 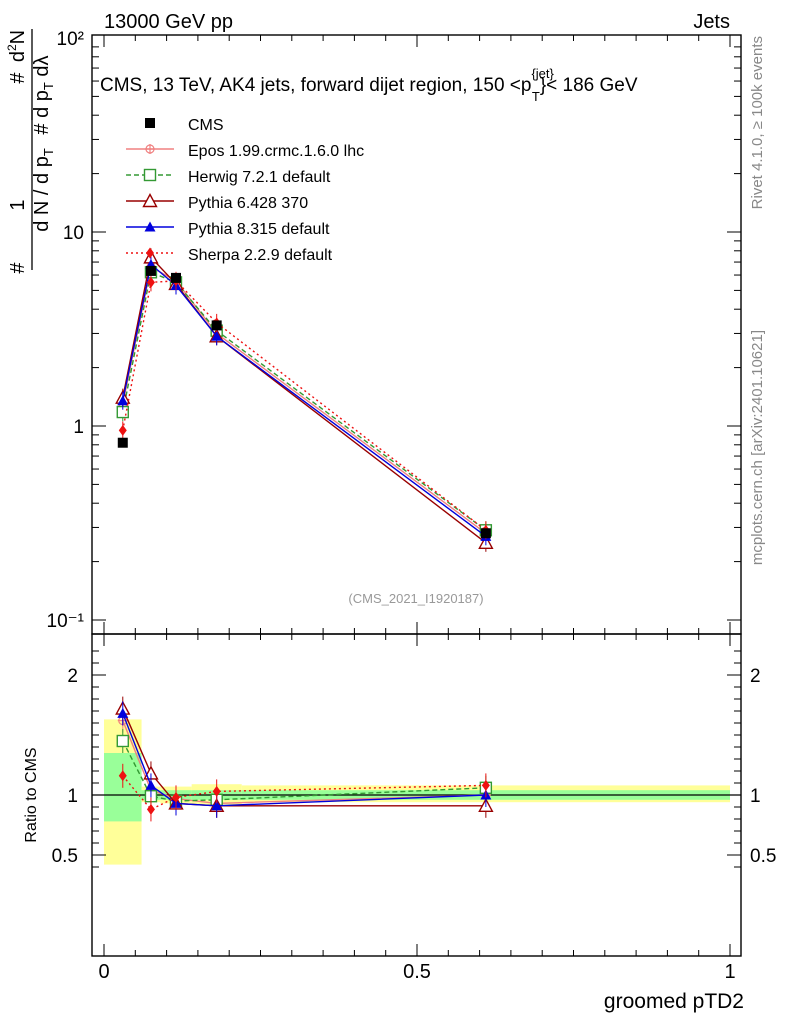 What do you see at coordinates (711, 22) in the screenshot?
I see `category-label: Jets` at bounding box center [711, 22].